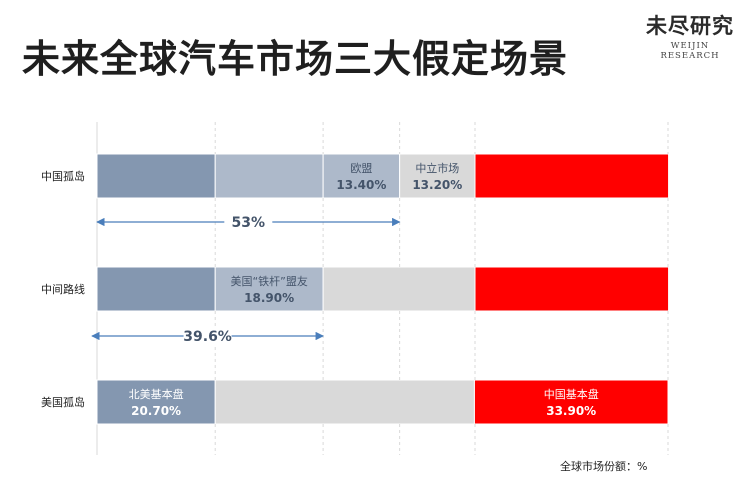 The width and height of the screenshot is (750, 502). I want to click on brand-logo: 未尽研究 WEIJIN RESEARCH, so click(690, 35).